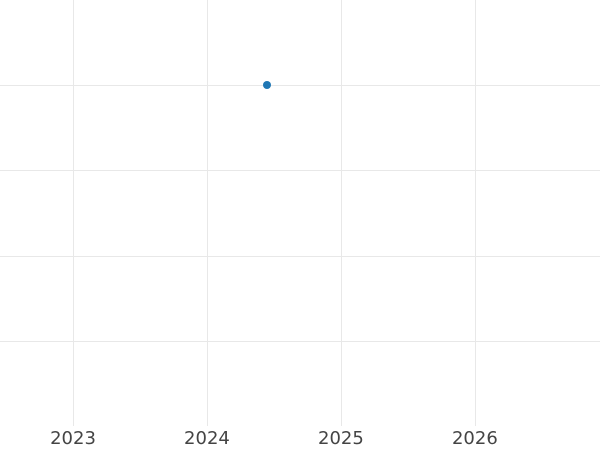 The height and width of the screenshot is (450, 600). Describe the element at coordinates (267, 85) in the screenshot. I see `data-point` at that location.